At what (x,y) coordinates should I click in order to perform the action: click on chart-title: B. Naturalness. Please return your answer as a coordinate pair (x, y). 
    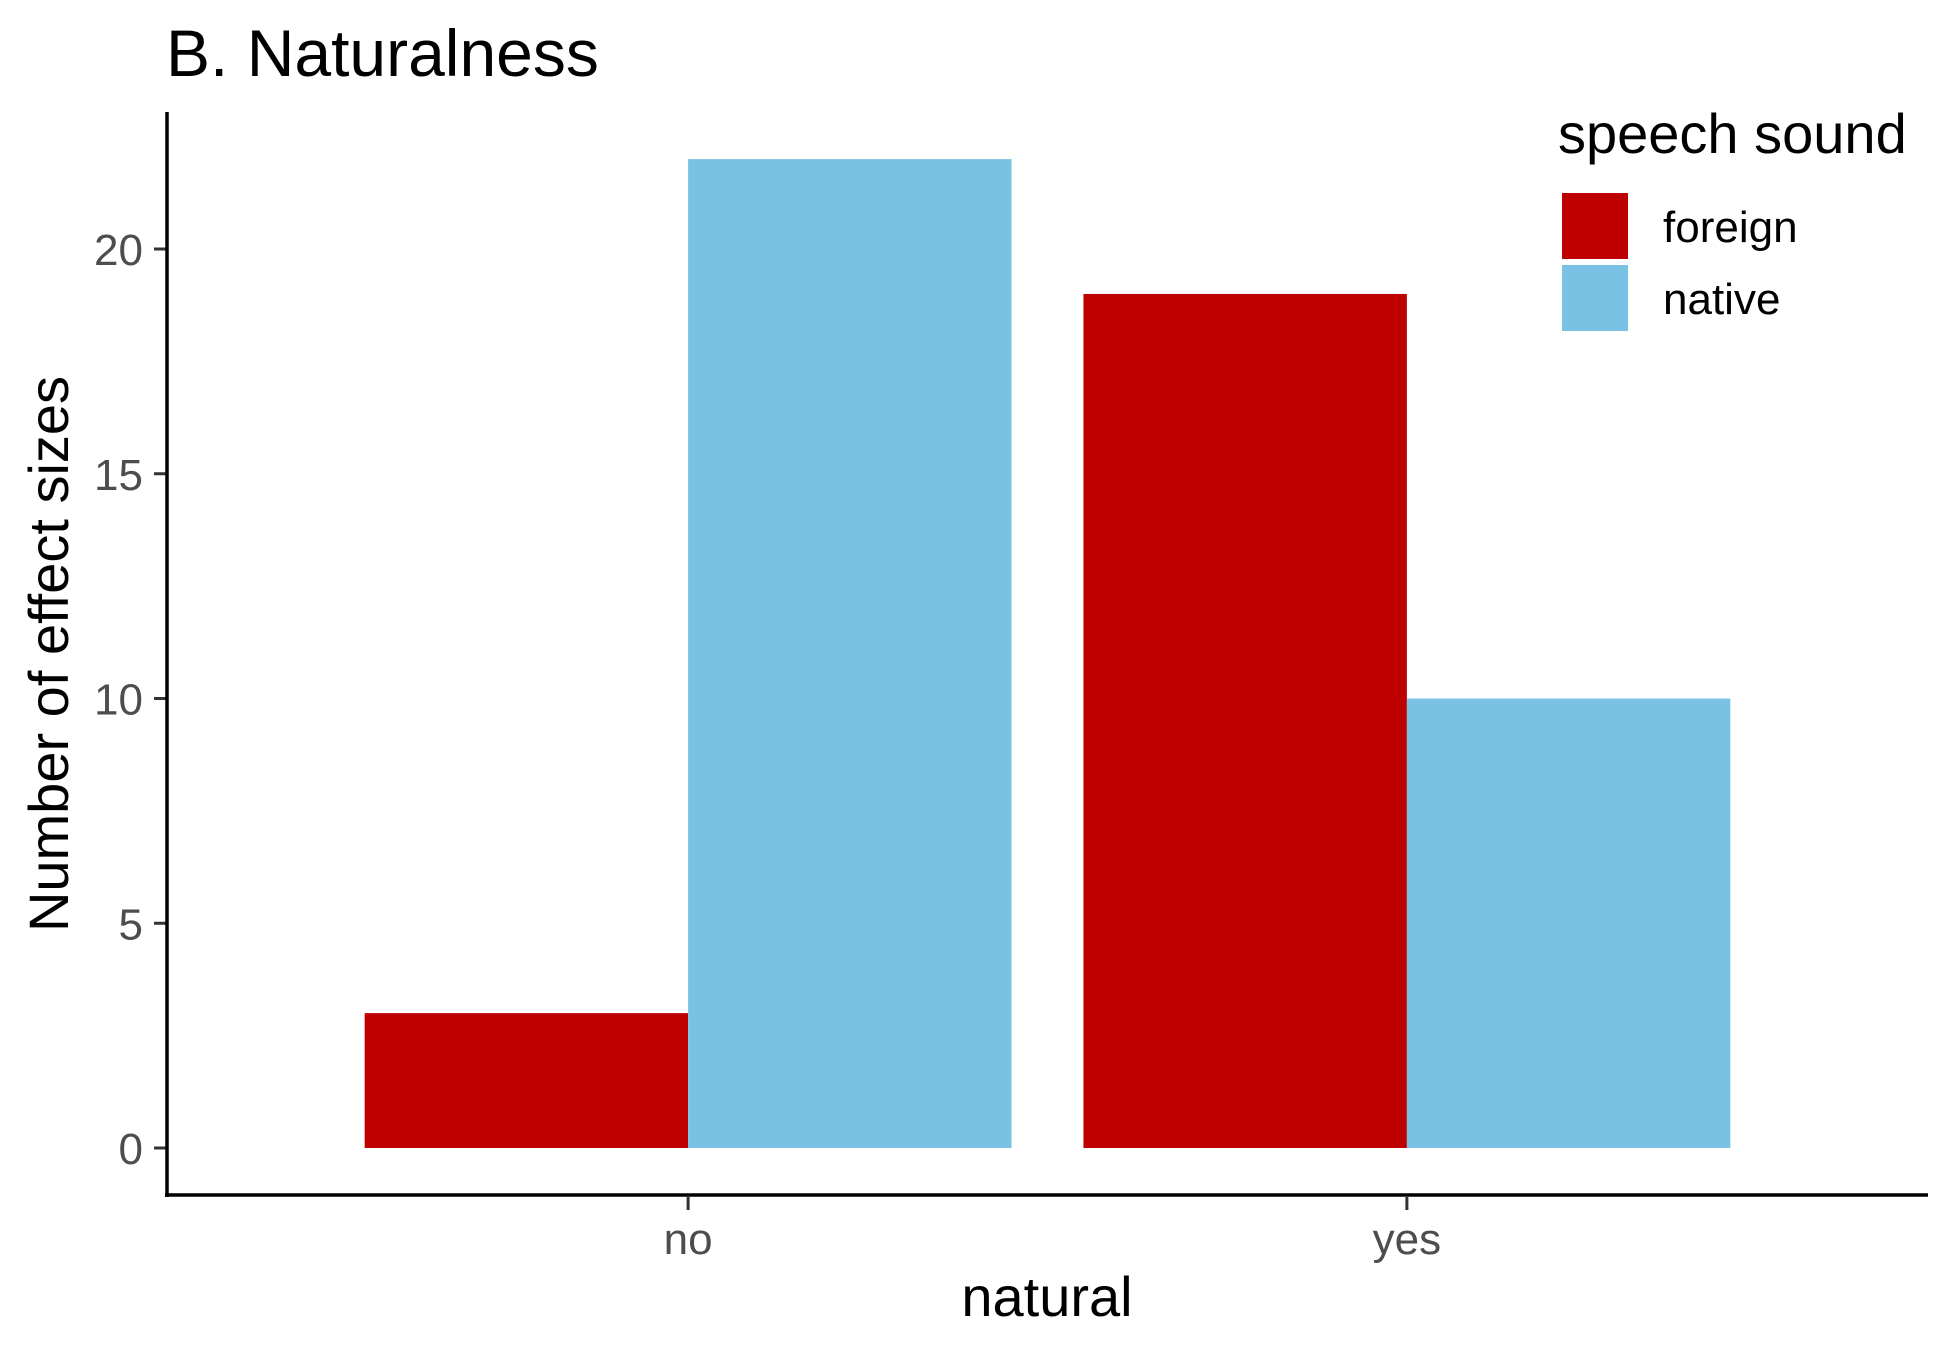
    Looking at the image, I should click on (382, 53).